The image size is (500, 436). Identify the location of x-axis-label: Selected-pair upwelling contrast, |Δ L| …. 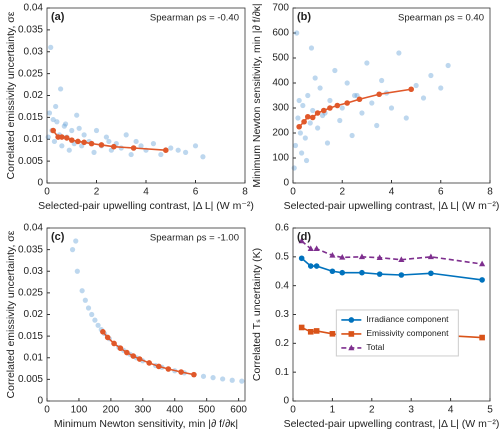
(392, 206).